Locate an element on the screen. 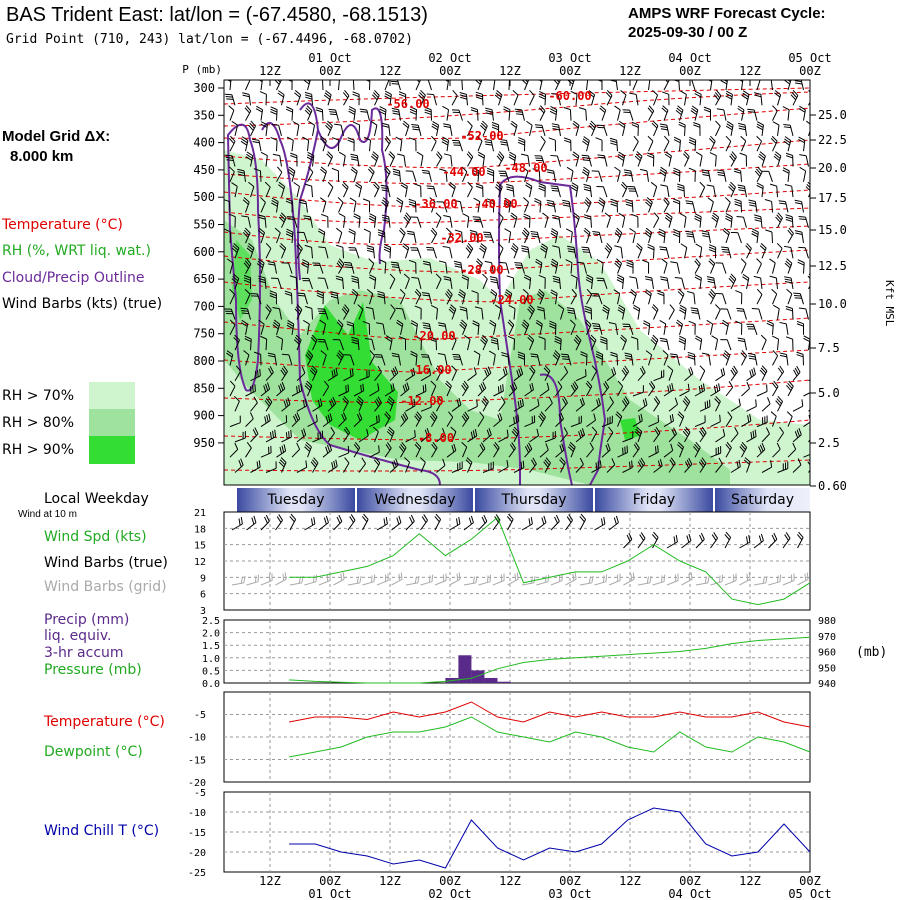  surface-wind-barb-grid is located at coordinates (528, 580).